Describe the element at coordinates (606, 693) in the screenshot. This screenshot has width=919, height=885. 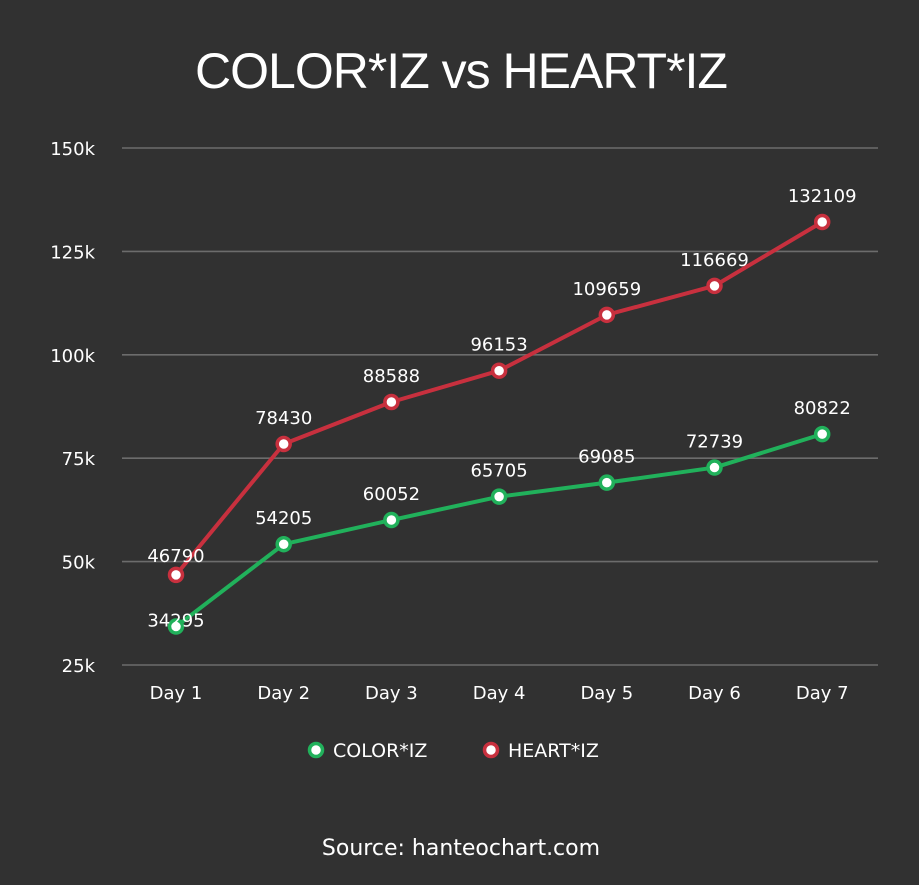
I see `x-tick-label: Day 5` at that location.